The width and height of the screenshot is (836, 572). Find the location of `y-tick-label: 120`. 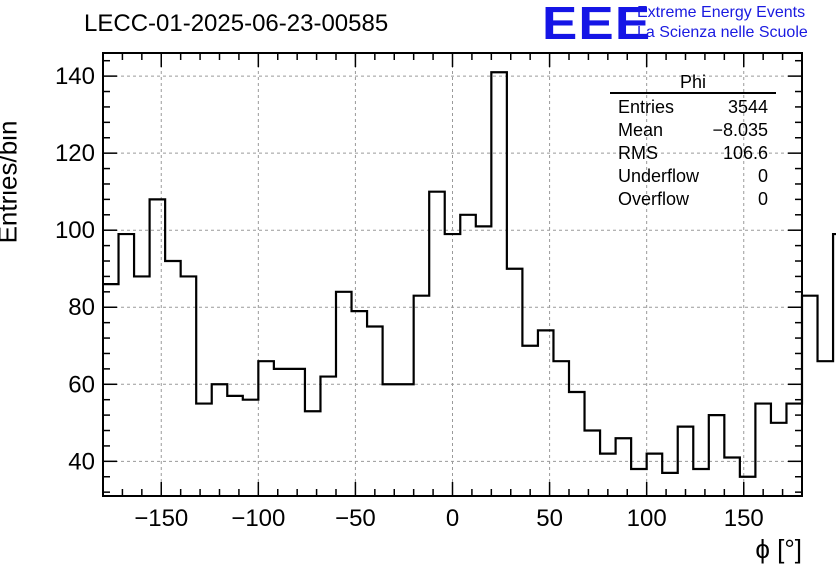

y-tick-label: 120 is located at coordinates (75, 153).